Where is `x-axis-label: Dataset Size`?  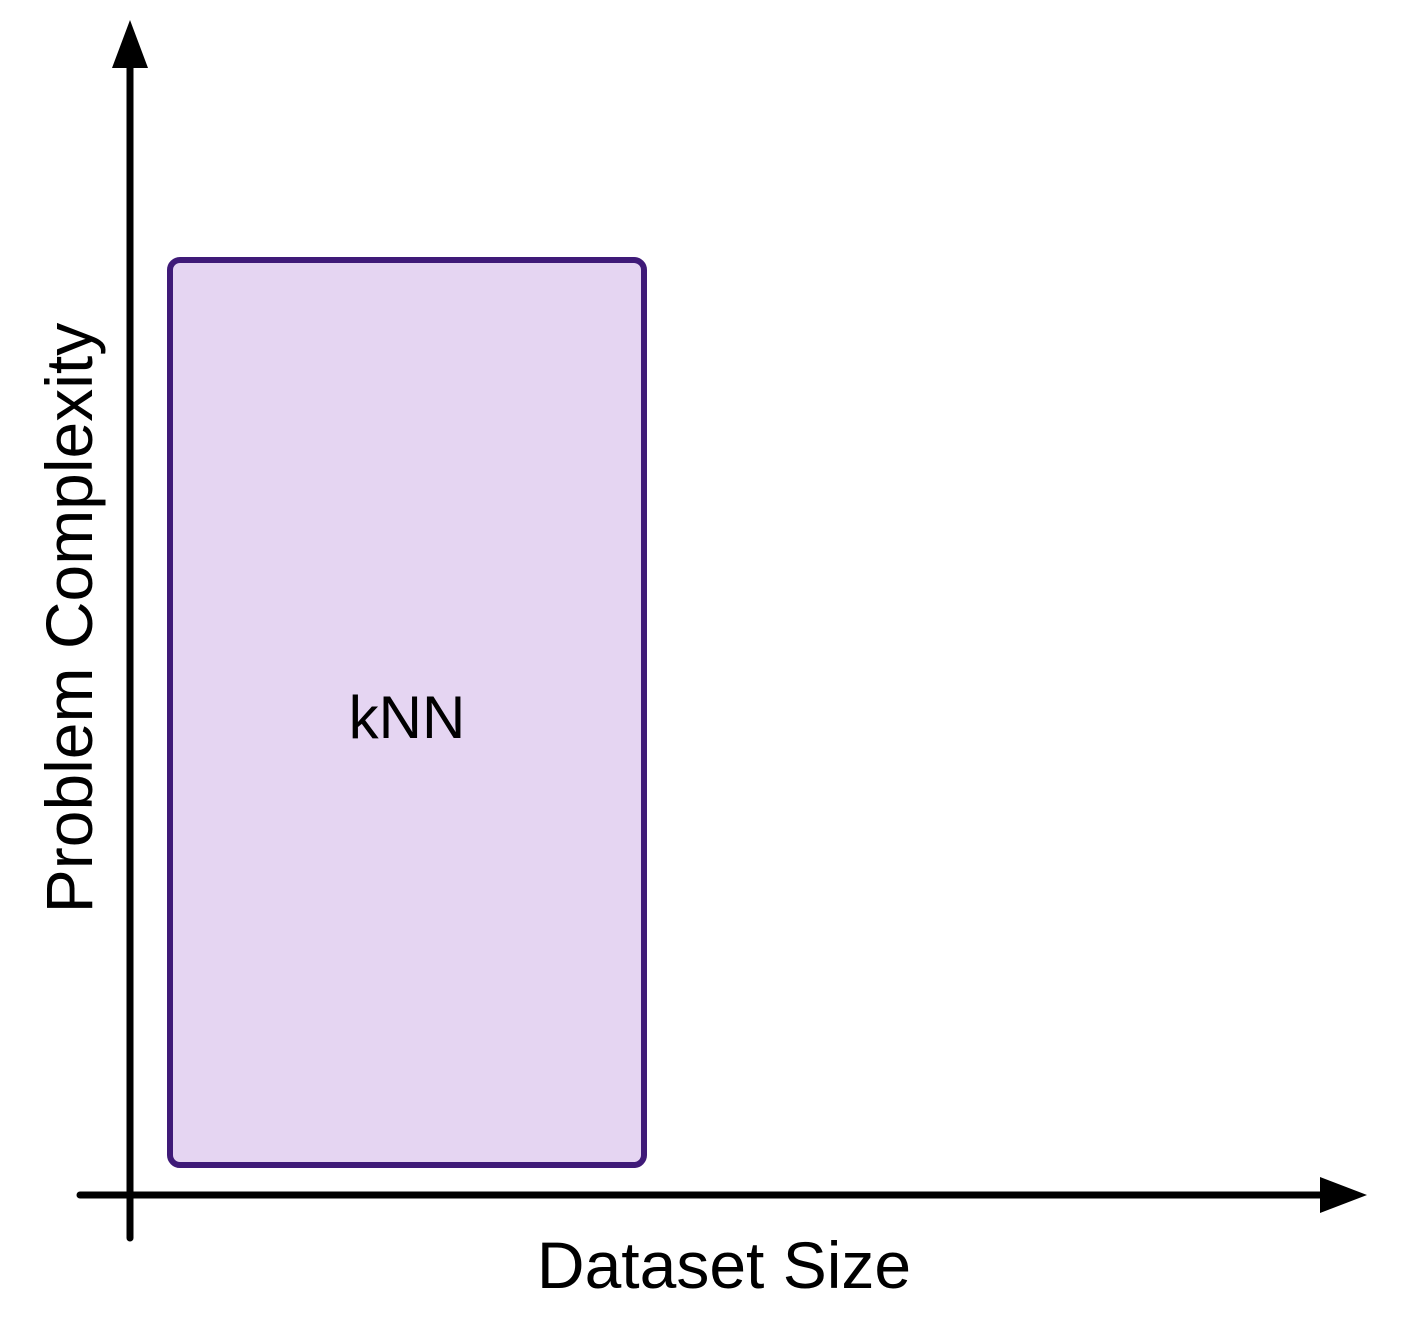 x-axis-label: Dataset Size is located at coordinates (724, 1265).